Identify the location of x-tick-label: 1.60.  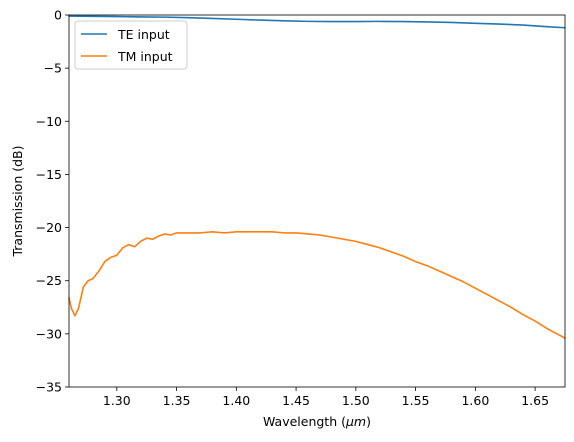
(475, 400).